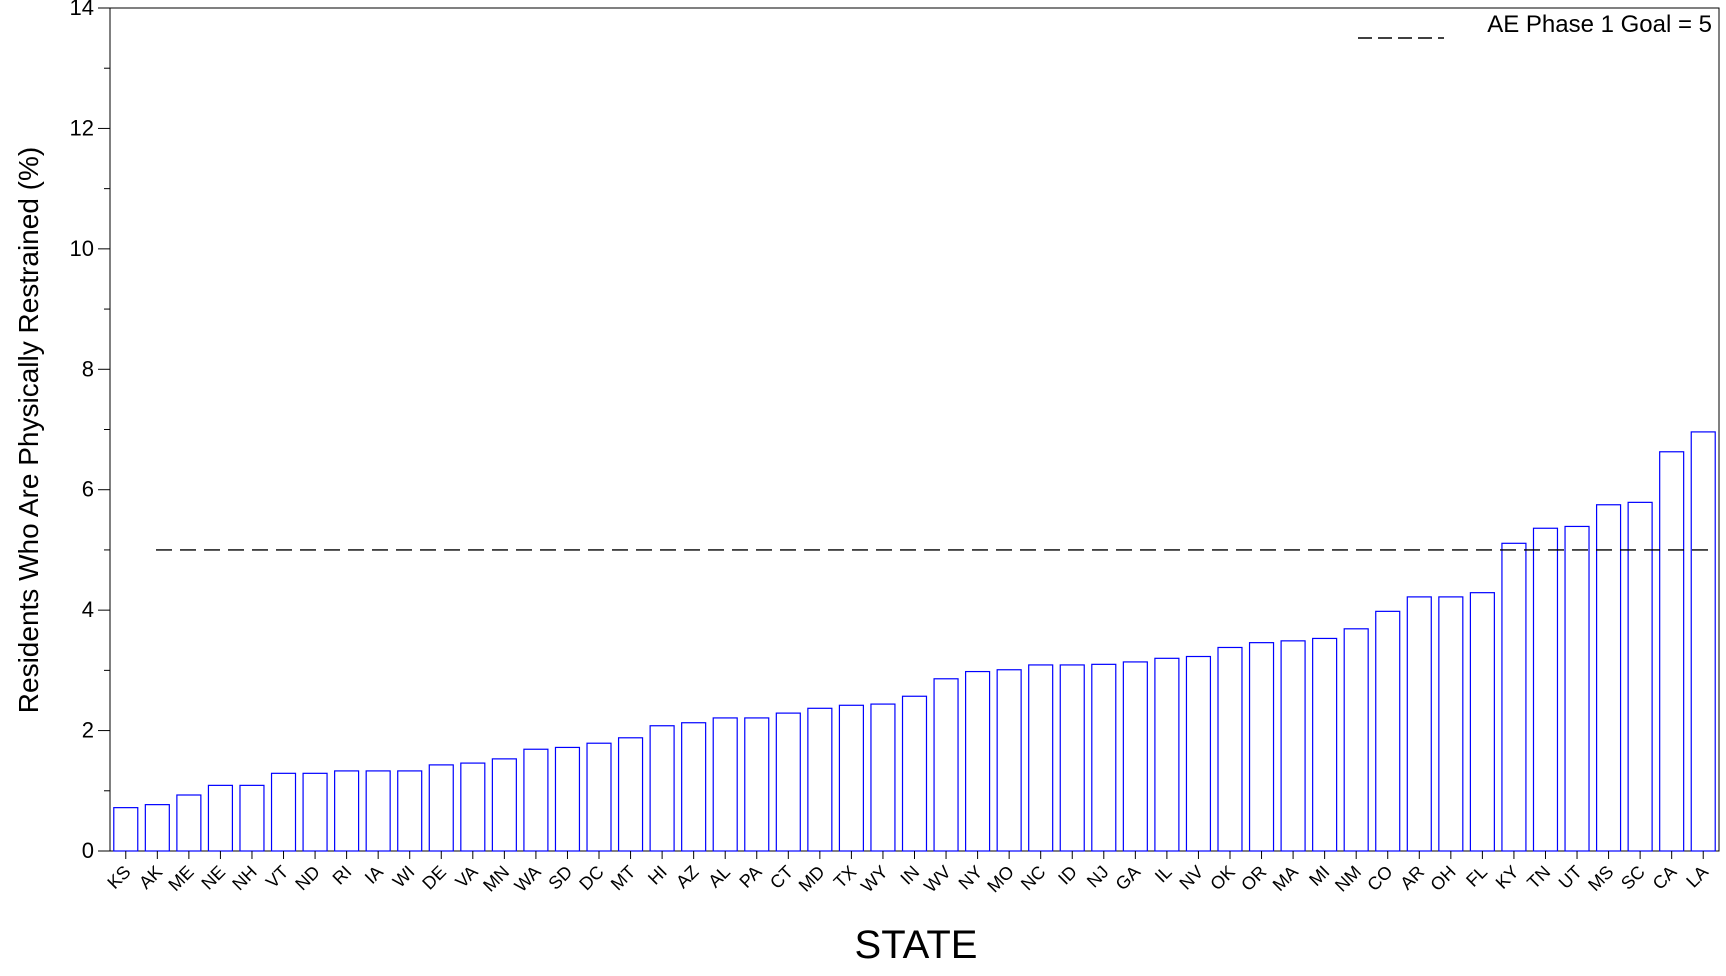 The image size is (1726, 976). I want to click on x-tick-label-nd: ND, so click(307, 878).